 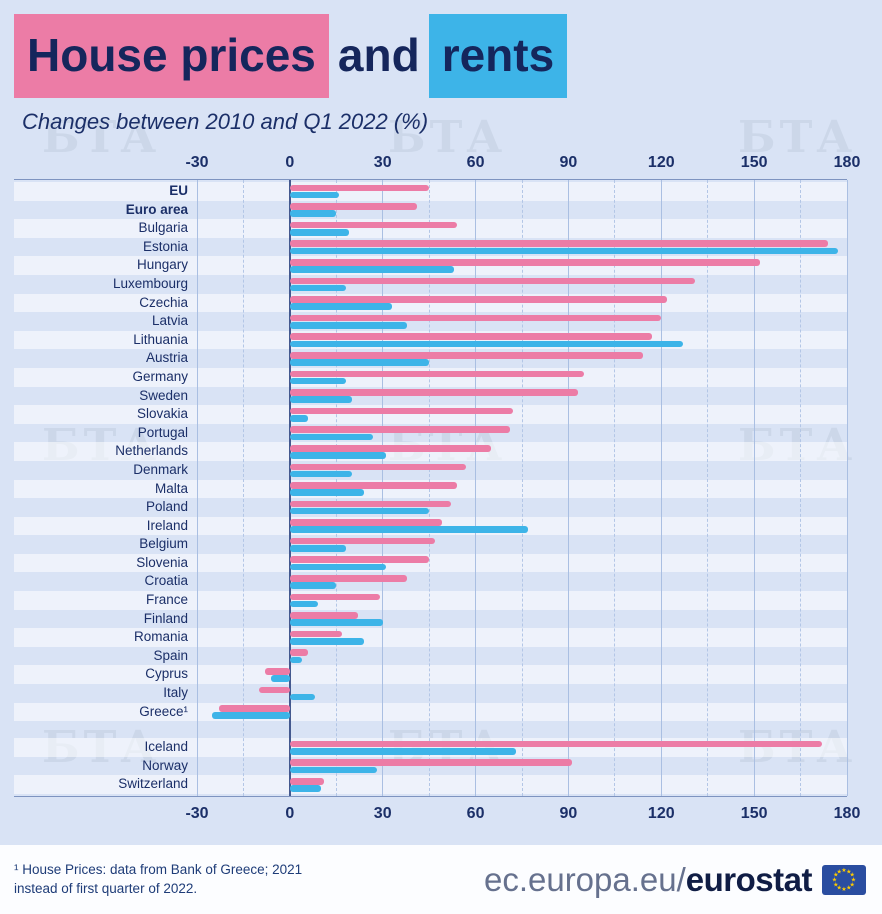 What do you see at coordinates (166, 600) in the screenshot?
I see `country-label: France` at bounding box center [166, 600].